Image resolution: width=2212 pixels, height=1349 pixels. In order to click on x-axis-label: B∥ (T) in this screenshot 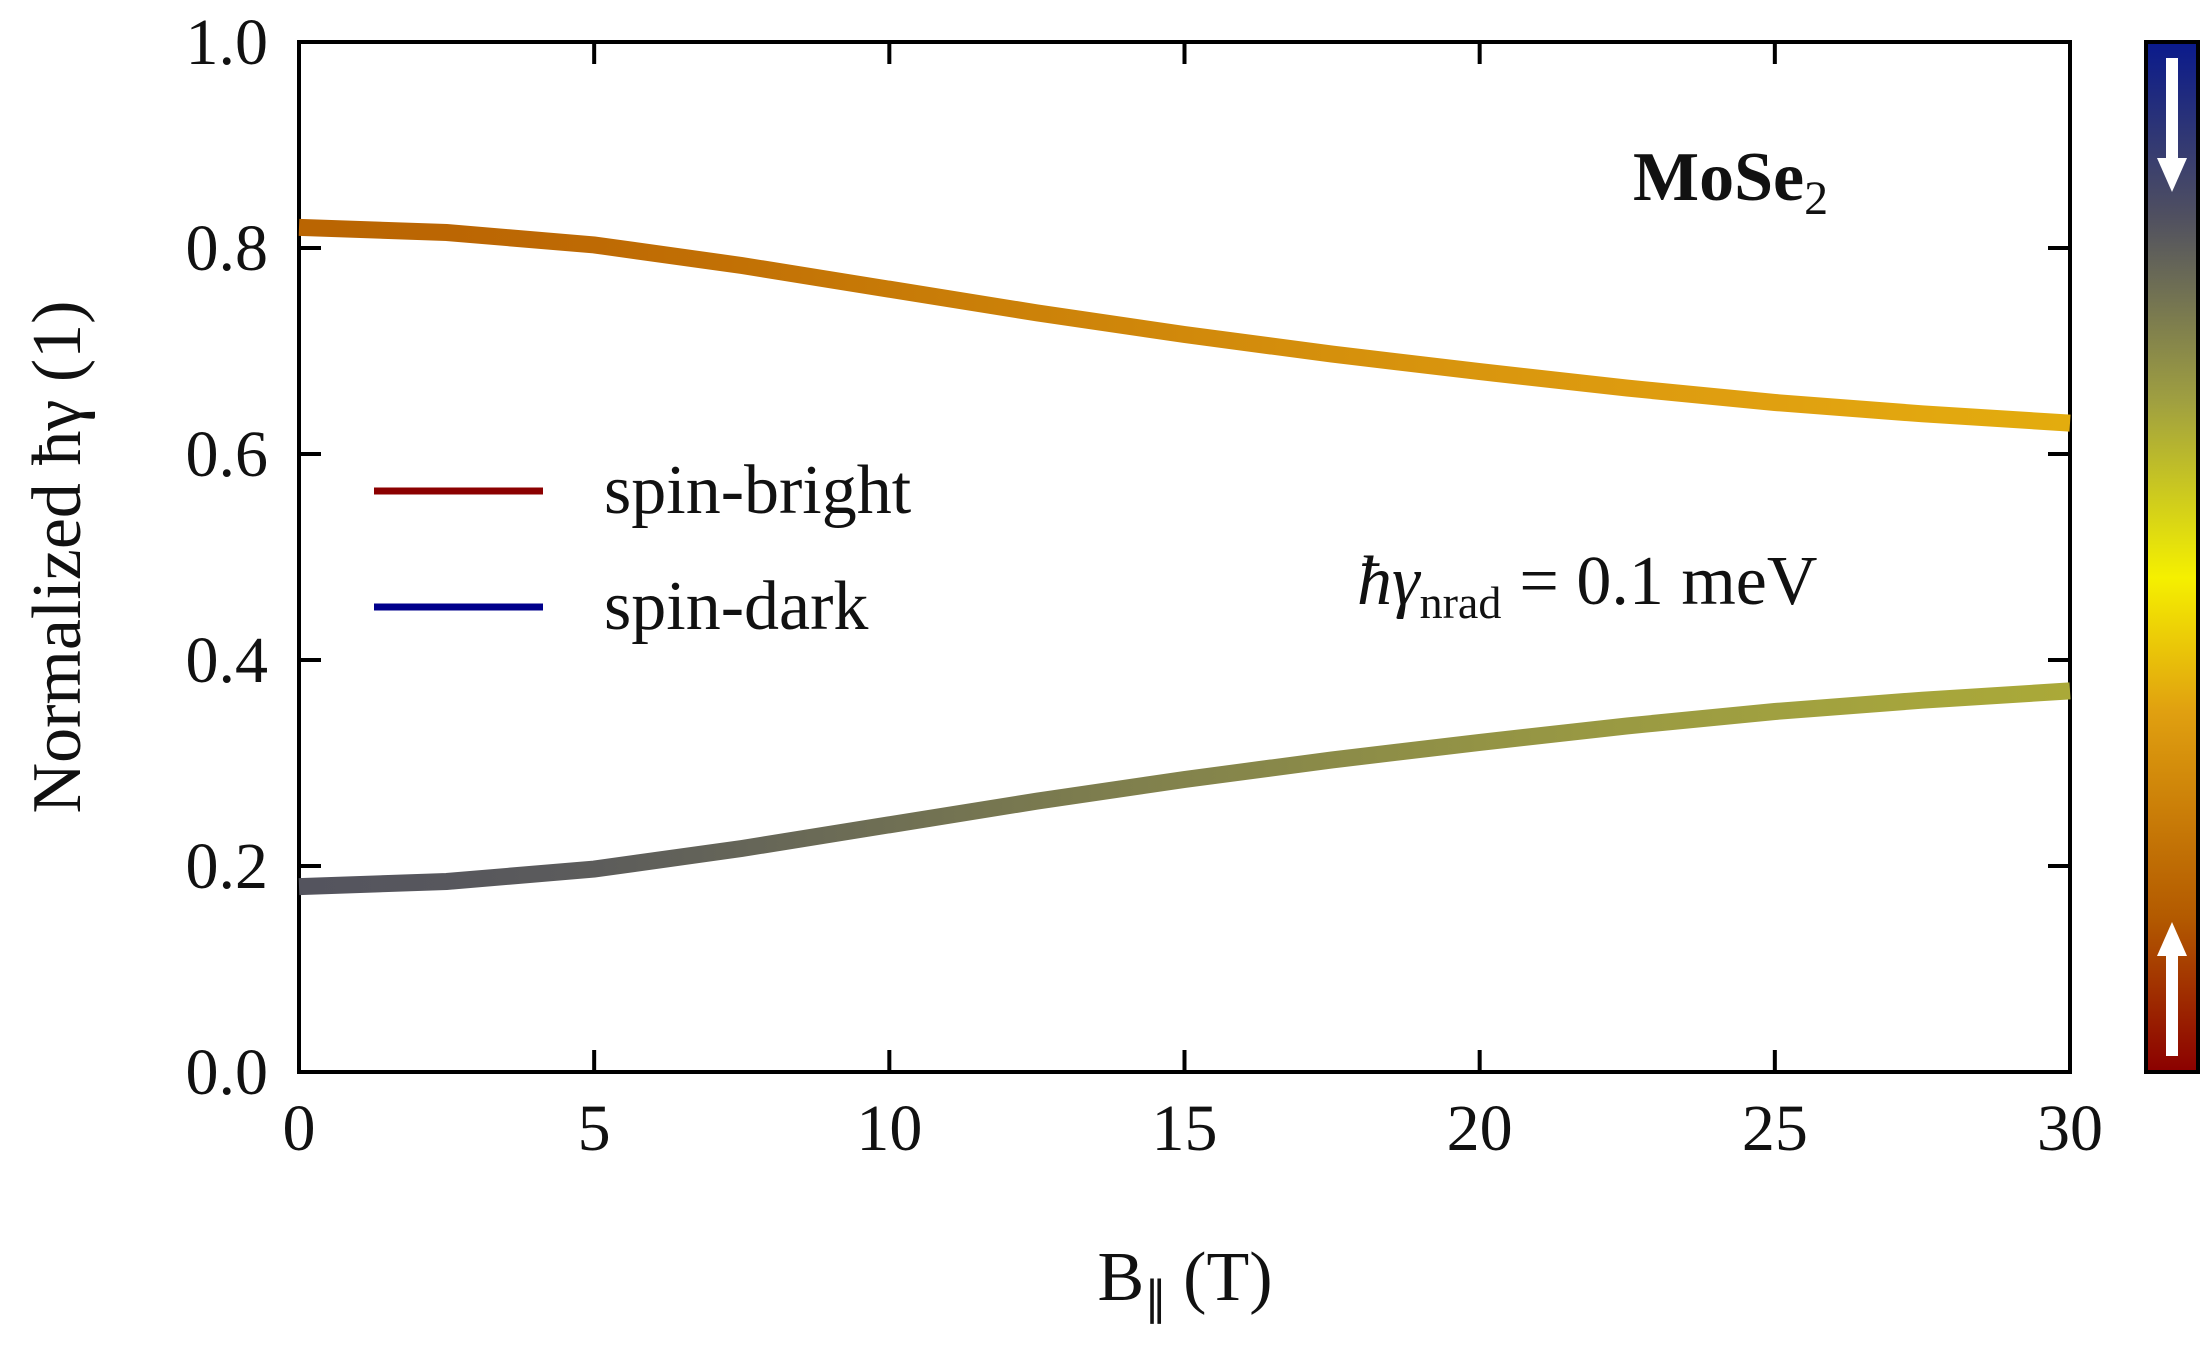, I will do `click(1184, 1281)`.